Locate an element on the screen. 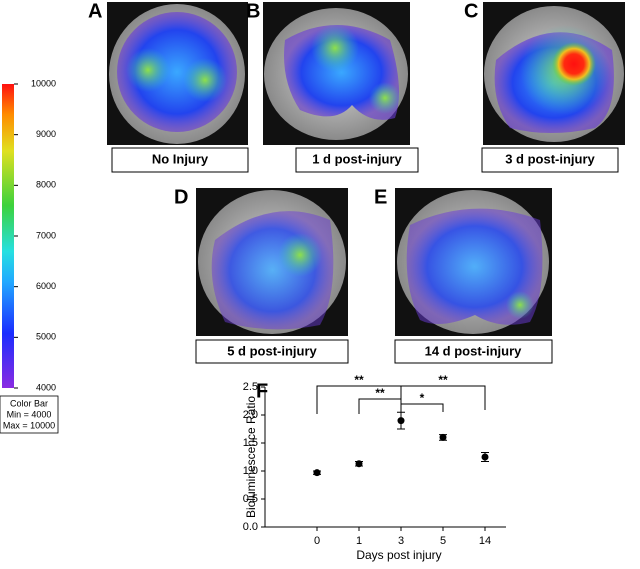 The height and width of the screenshot is (569, 640). x-tick-label: 0 is located at coordinates (317, 541).